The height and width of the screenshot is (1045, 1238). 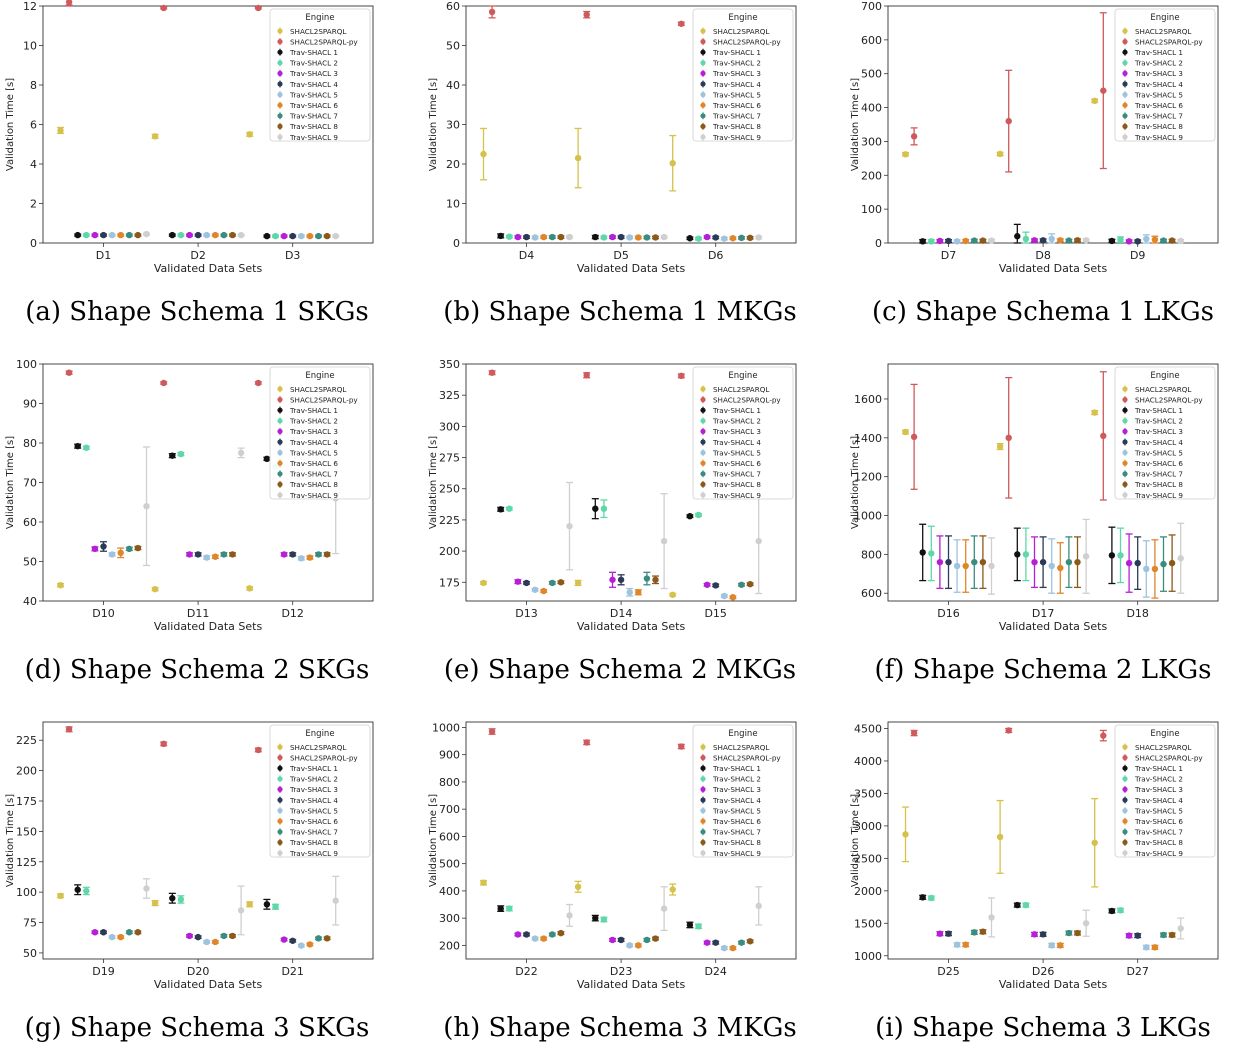 I want to click on y-tick-label: 1200, so click(x=868, y=477).